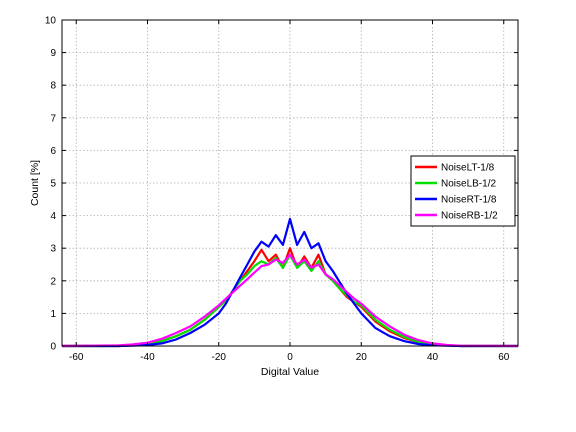  I want to click on y-tick-label: 3, so click(53, 249).